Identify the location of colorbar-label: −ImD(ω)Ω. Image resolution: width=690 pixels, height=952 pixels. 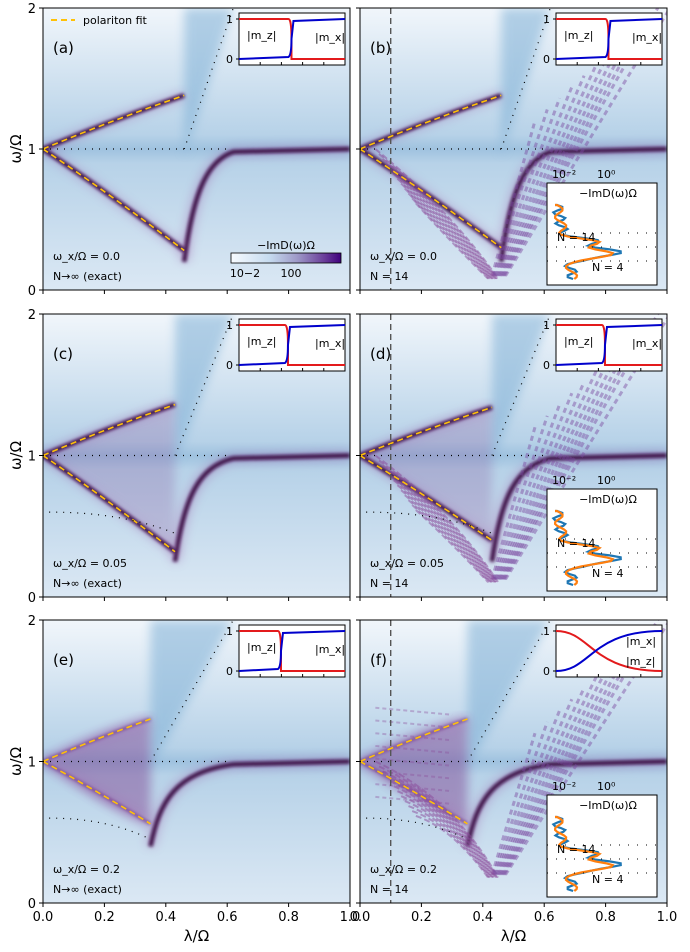
(286, 245).